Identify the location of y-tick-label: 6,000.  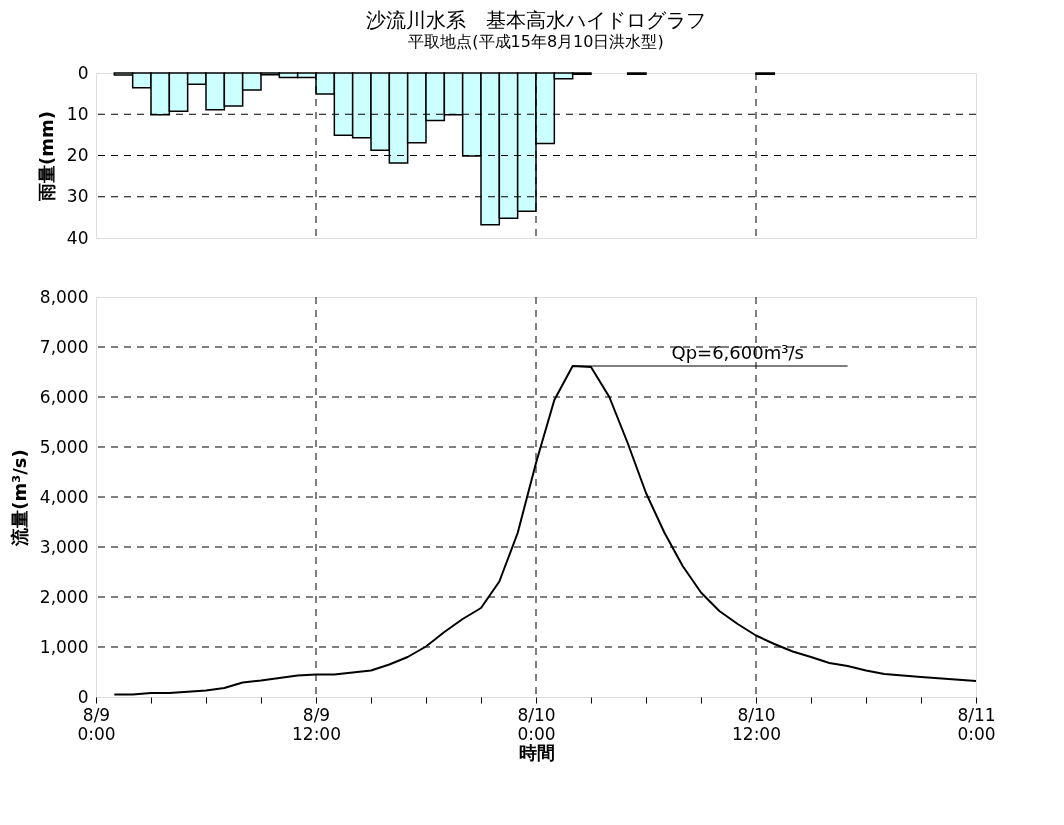
(64, 396).